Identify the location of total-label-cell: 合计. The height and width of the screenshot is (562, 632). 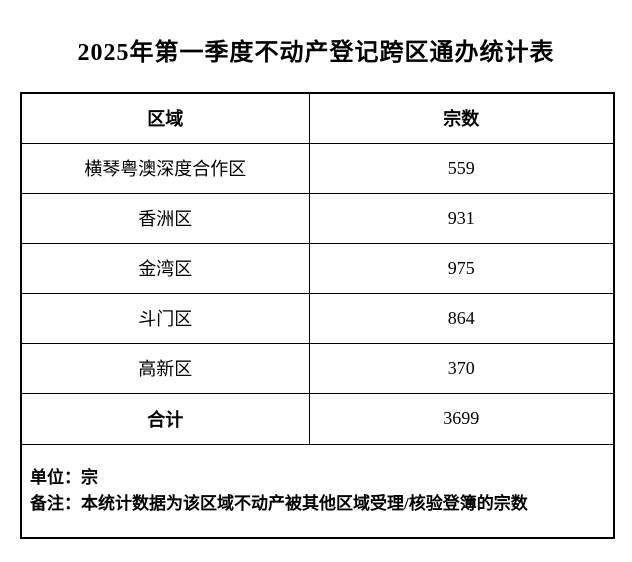
(165, 418).